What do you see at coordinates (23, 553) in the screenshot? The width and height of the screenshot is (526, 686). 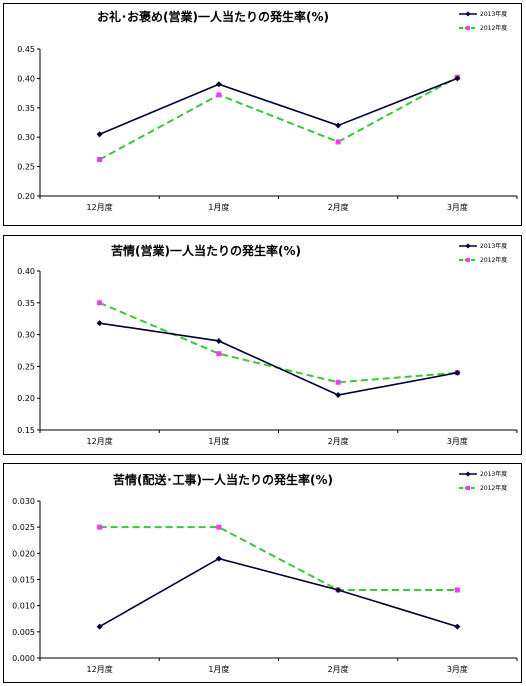 I see `y-tick-label: 0.020` at bounding box center [23, 553].